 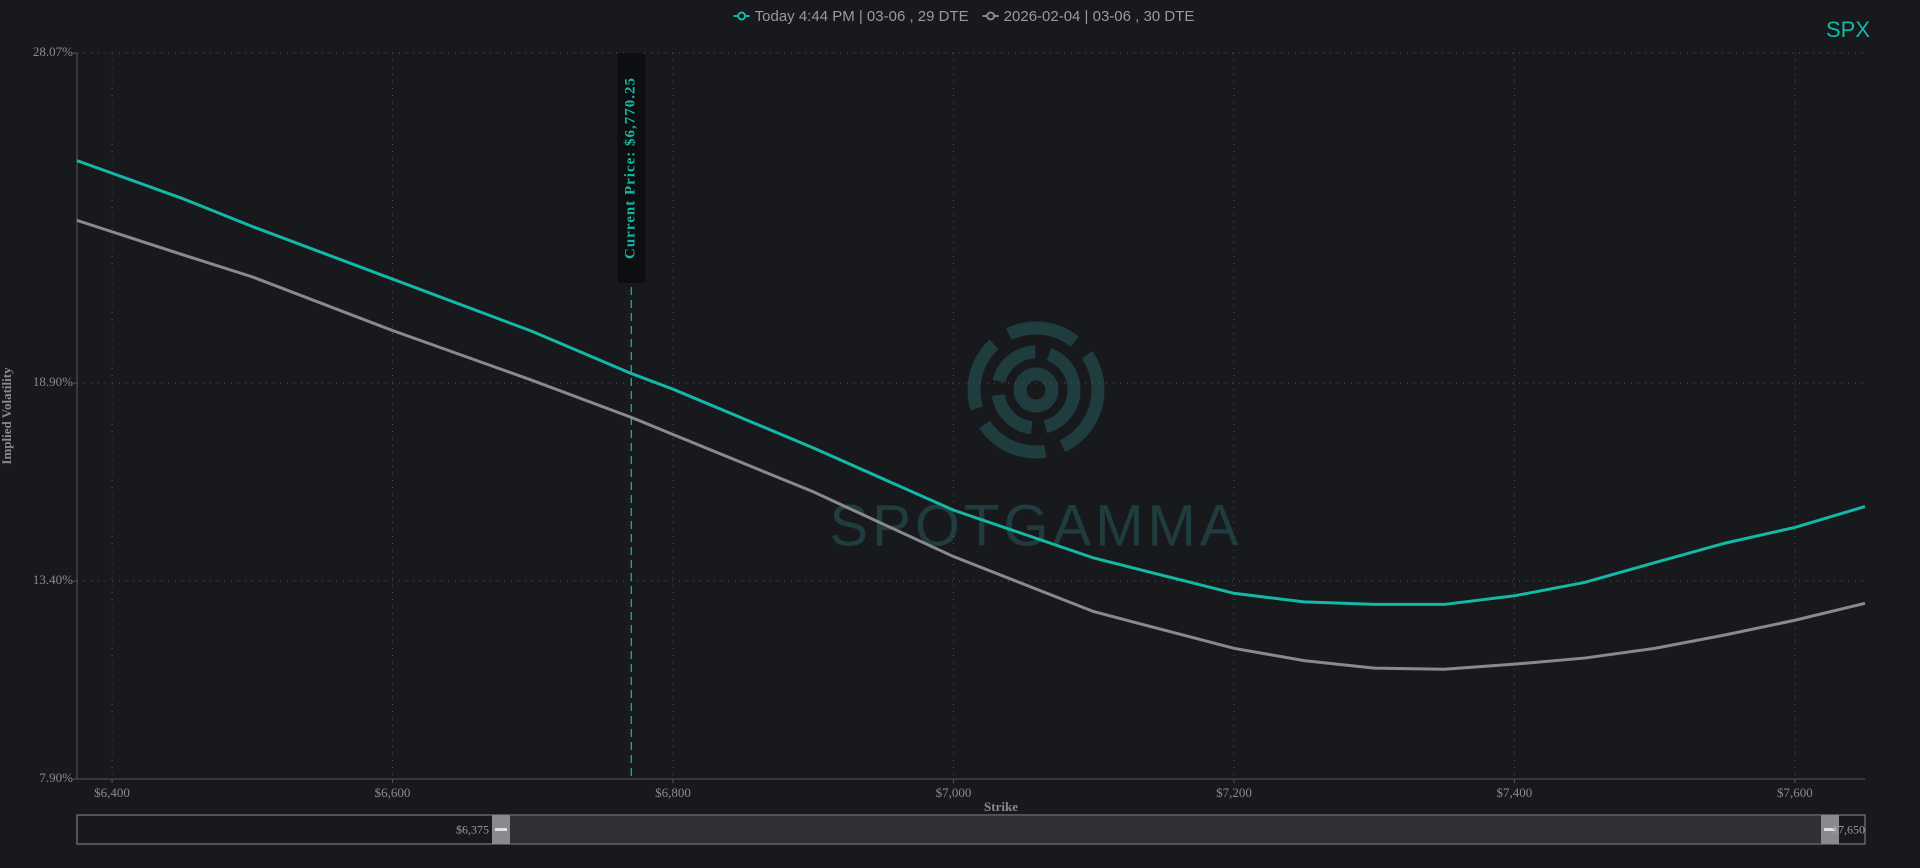 What do you see at coordinates (1099, 16) in the screenshot?
I see `legend-label: 2026-02-04 | 03-06 , 30 DTE` at bounding box center [1099, 16].